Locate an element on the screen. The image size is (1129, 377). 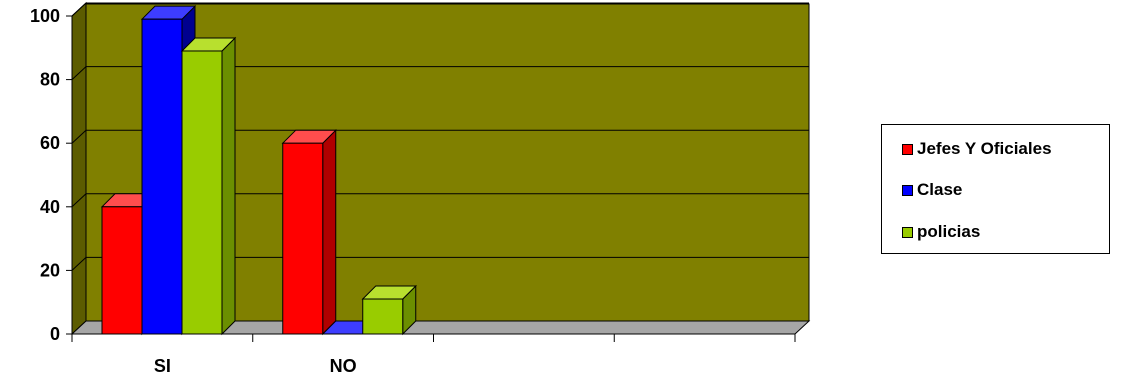
legend-item-policias: policias is located at coordinates (941, 232).